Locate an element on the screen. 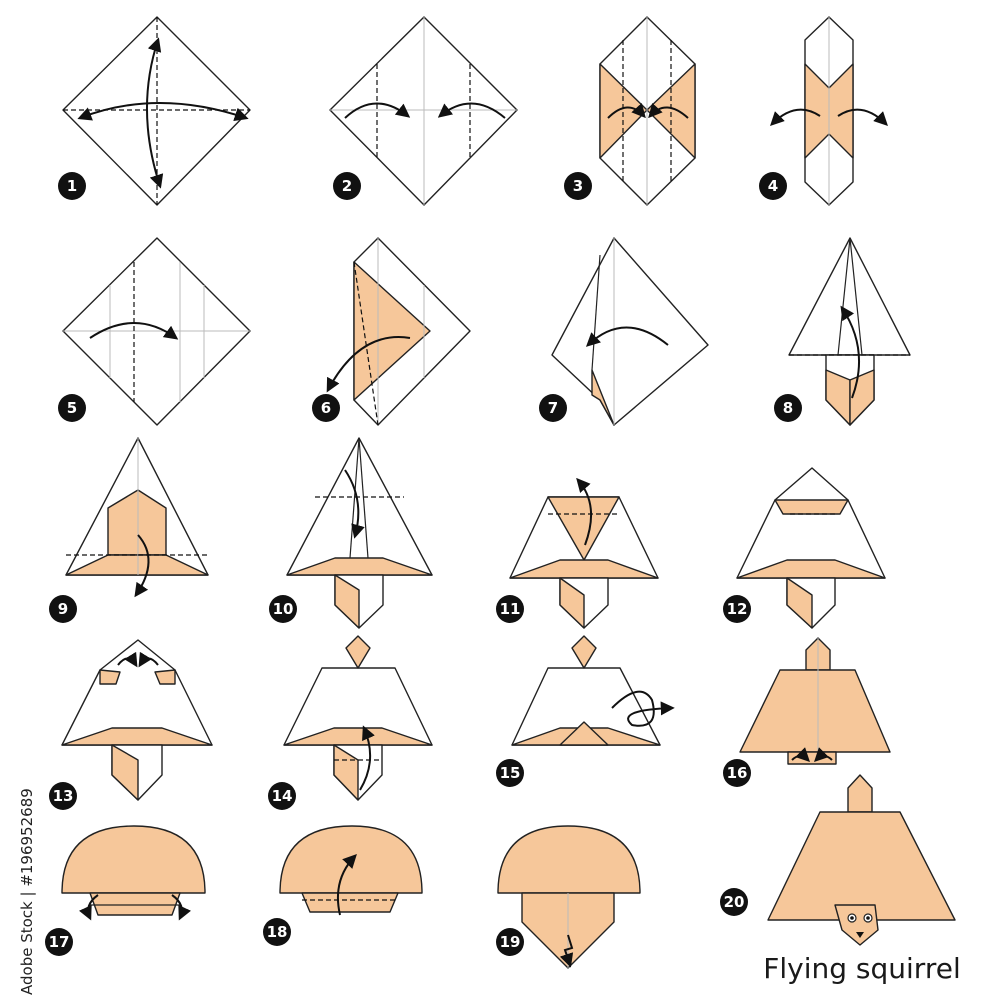 This screenshot has height=1000, width=1000. step-badge: 1 is located at coordinates (72, 186).